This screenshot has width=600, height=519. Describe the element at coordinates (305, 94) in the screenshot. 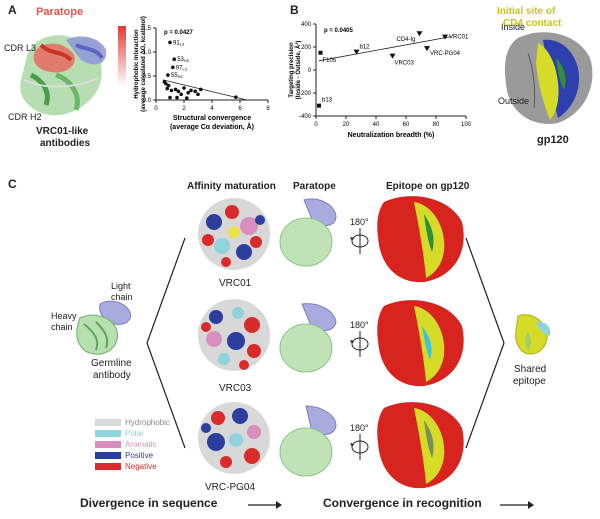

I see `chart-b-y-tick-label: -200` at that location.